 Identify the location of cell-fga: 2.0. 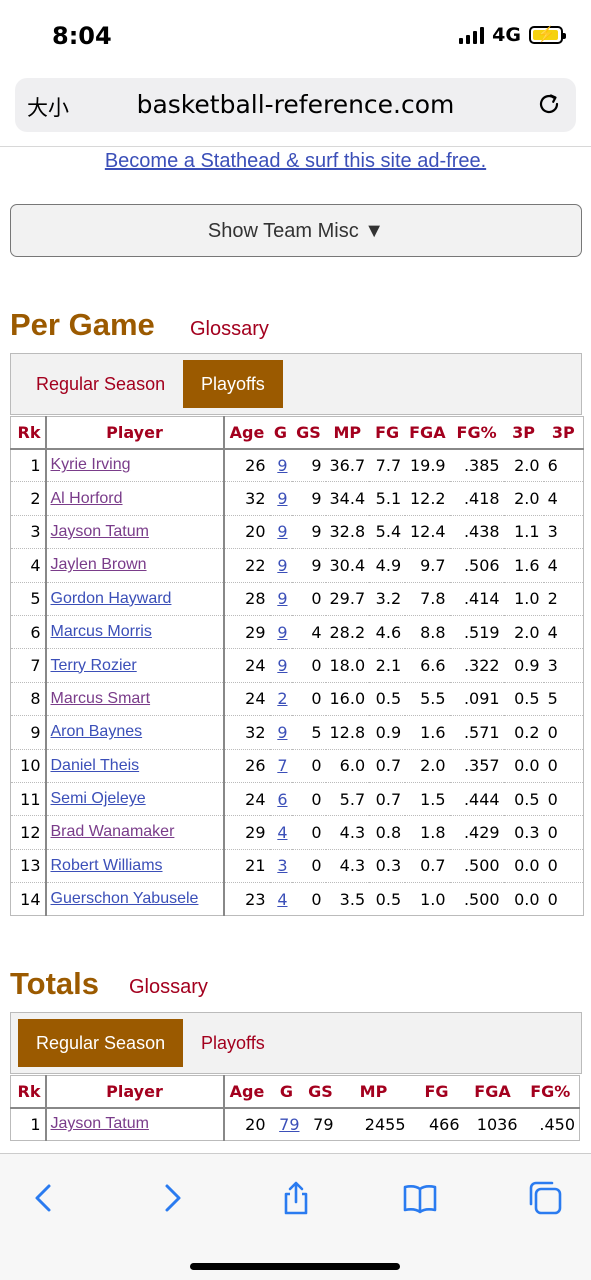
(427, 766).